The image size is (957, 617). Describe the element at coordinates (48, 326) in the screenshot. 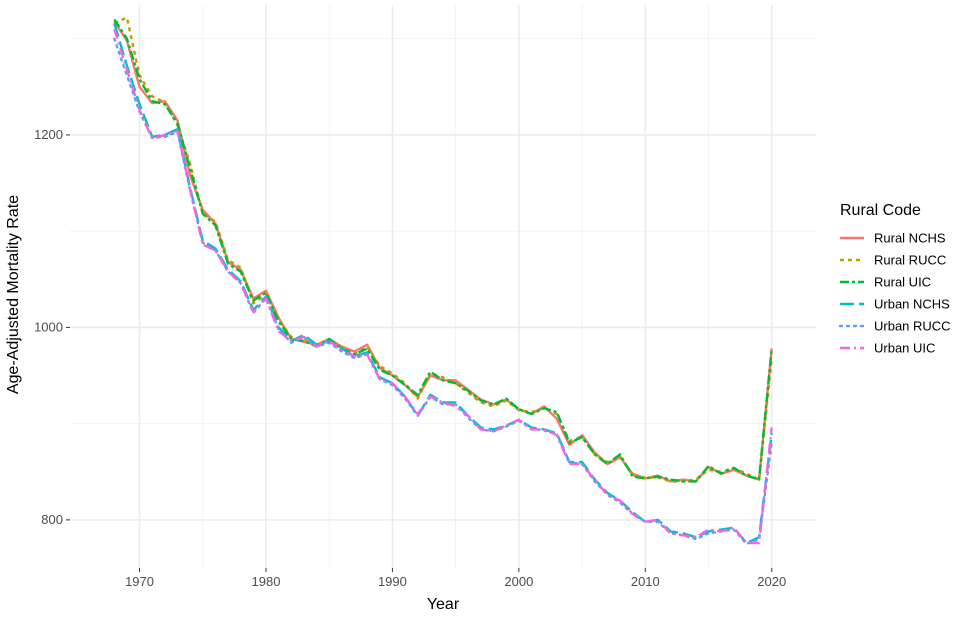

I see `y-tick-label: 1000` at that location.